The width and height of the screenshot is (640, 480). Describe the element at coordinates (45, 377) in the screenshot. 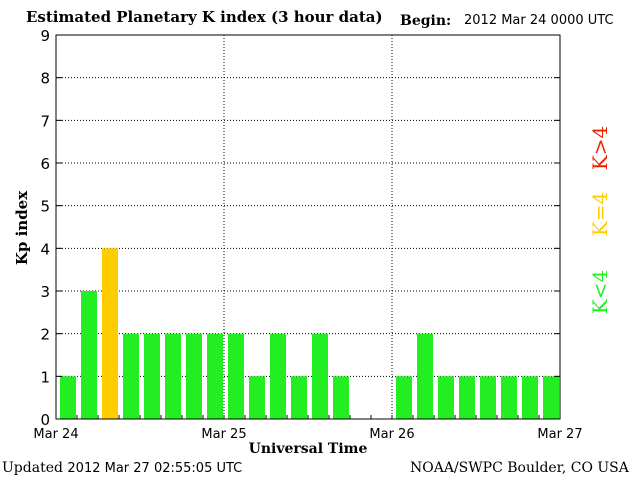

I see `y-tick-label: 1` at that location.